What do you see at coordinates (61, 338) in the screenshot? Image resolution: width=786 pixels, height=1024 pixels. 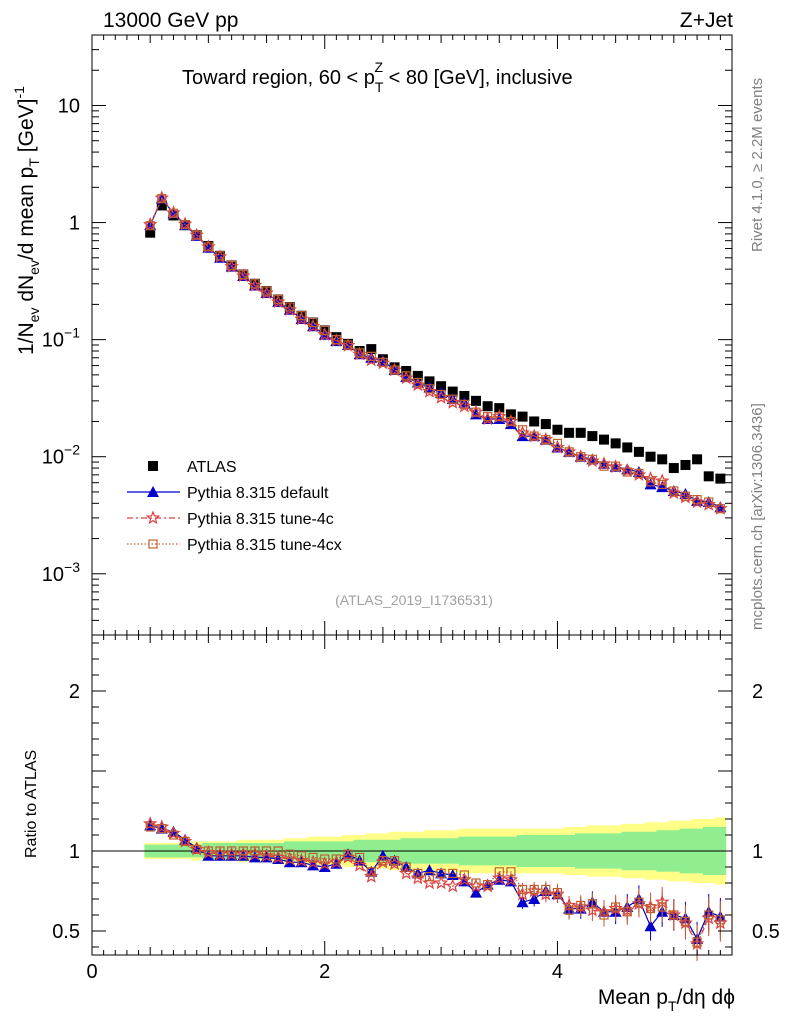 I see `y-tick-label: 10⁻¹` at bounding box center [61, 338].